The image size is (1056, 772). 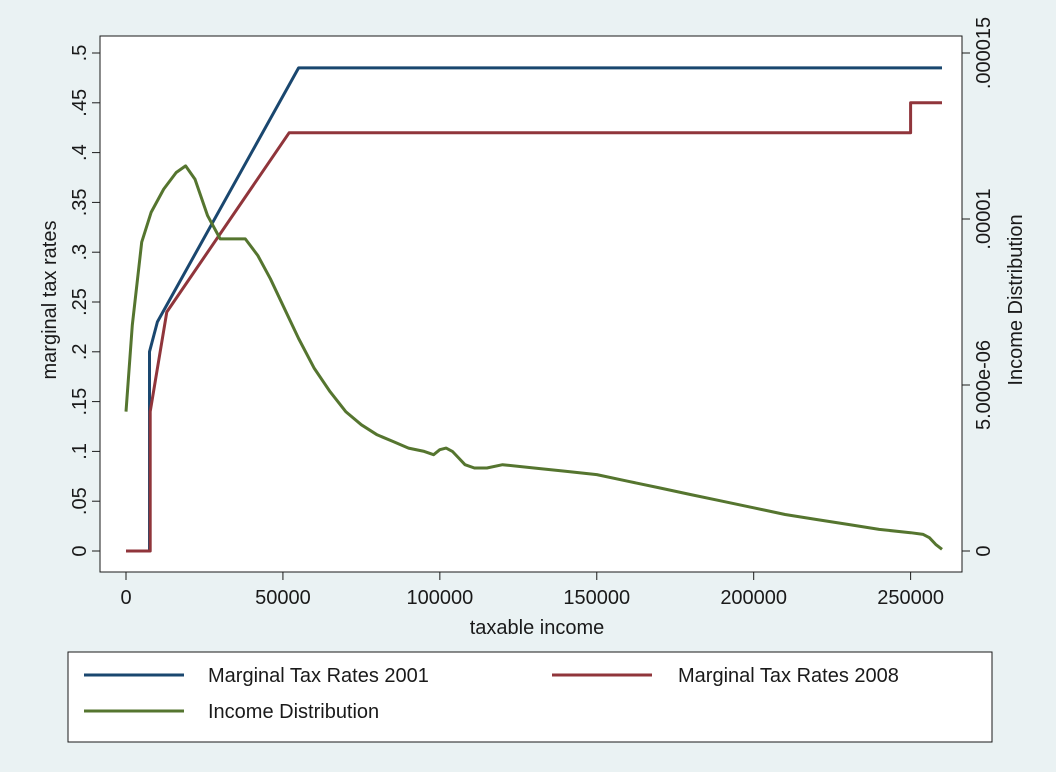 I want to click on y2-tick-label: 5.000e-06, so click(x=984, y=385).